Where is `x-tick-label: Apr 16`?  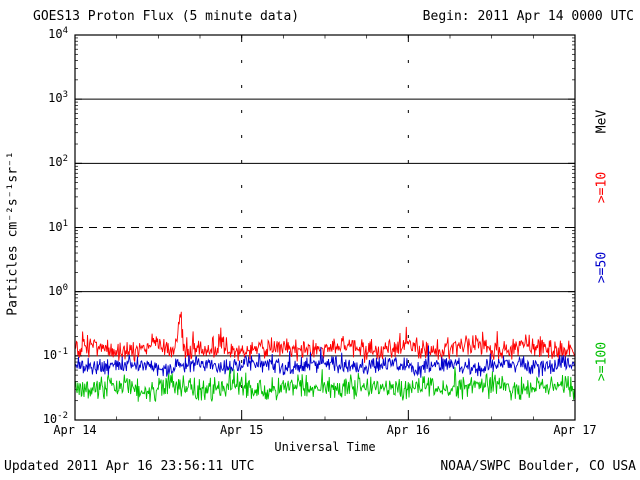 x-tick-label: Apr 16 is located at coordinates (408, 430).